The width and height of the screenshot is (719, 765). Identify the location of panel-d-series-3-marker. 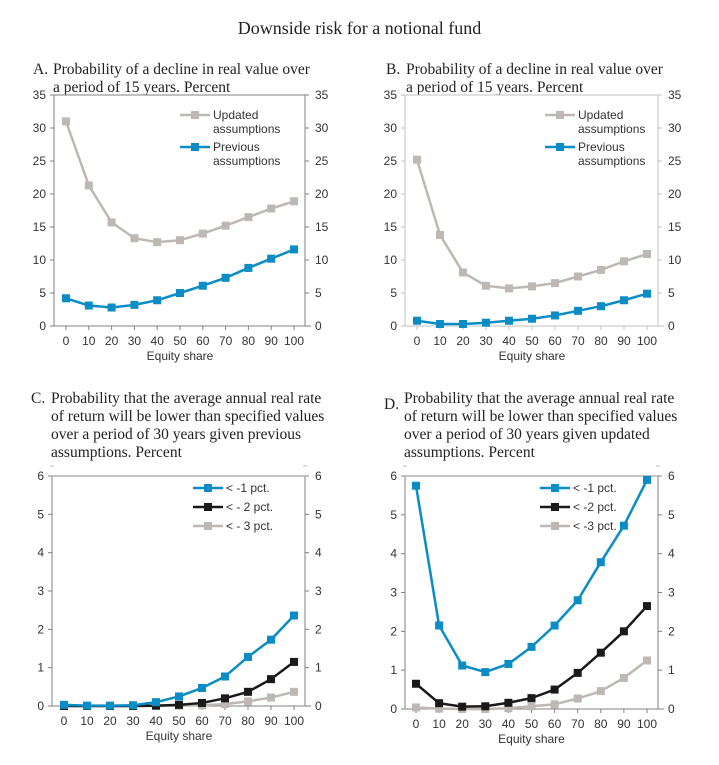
(577, 698).